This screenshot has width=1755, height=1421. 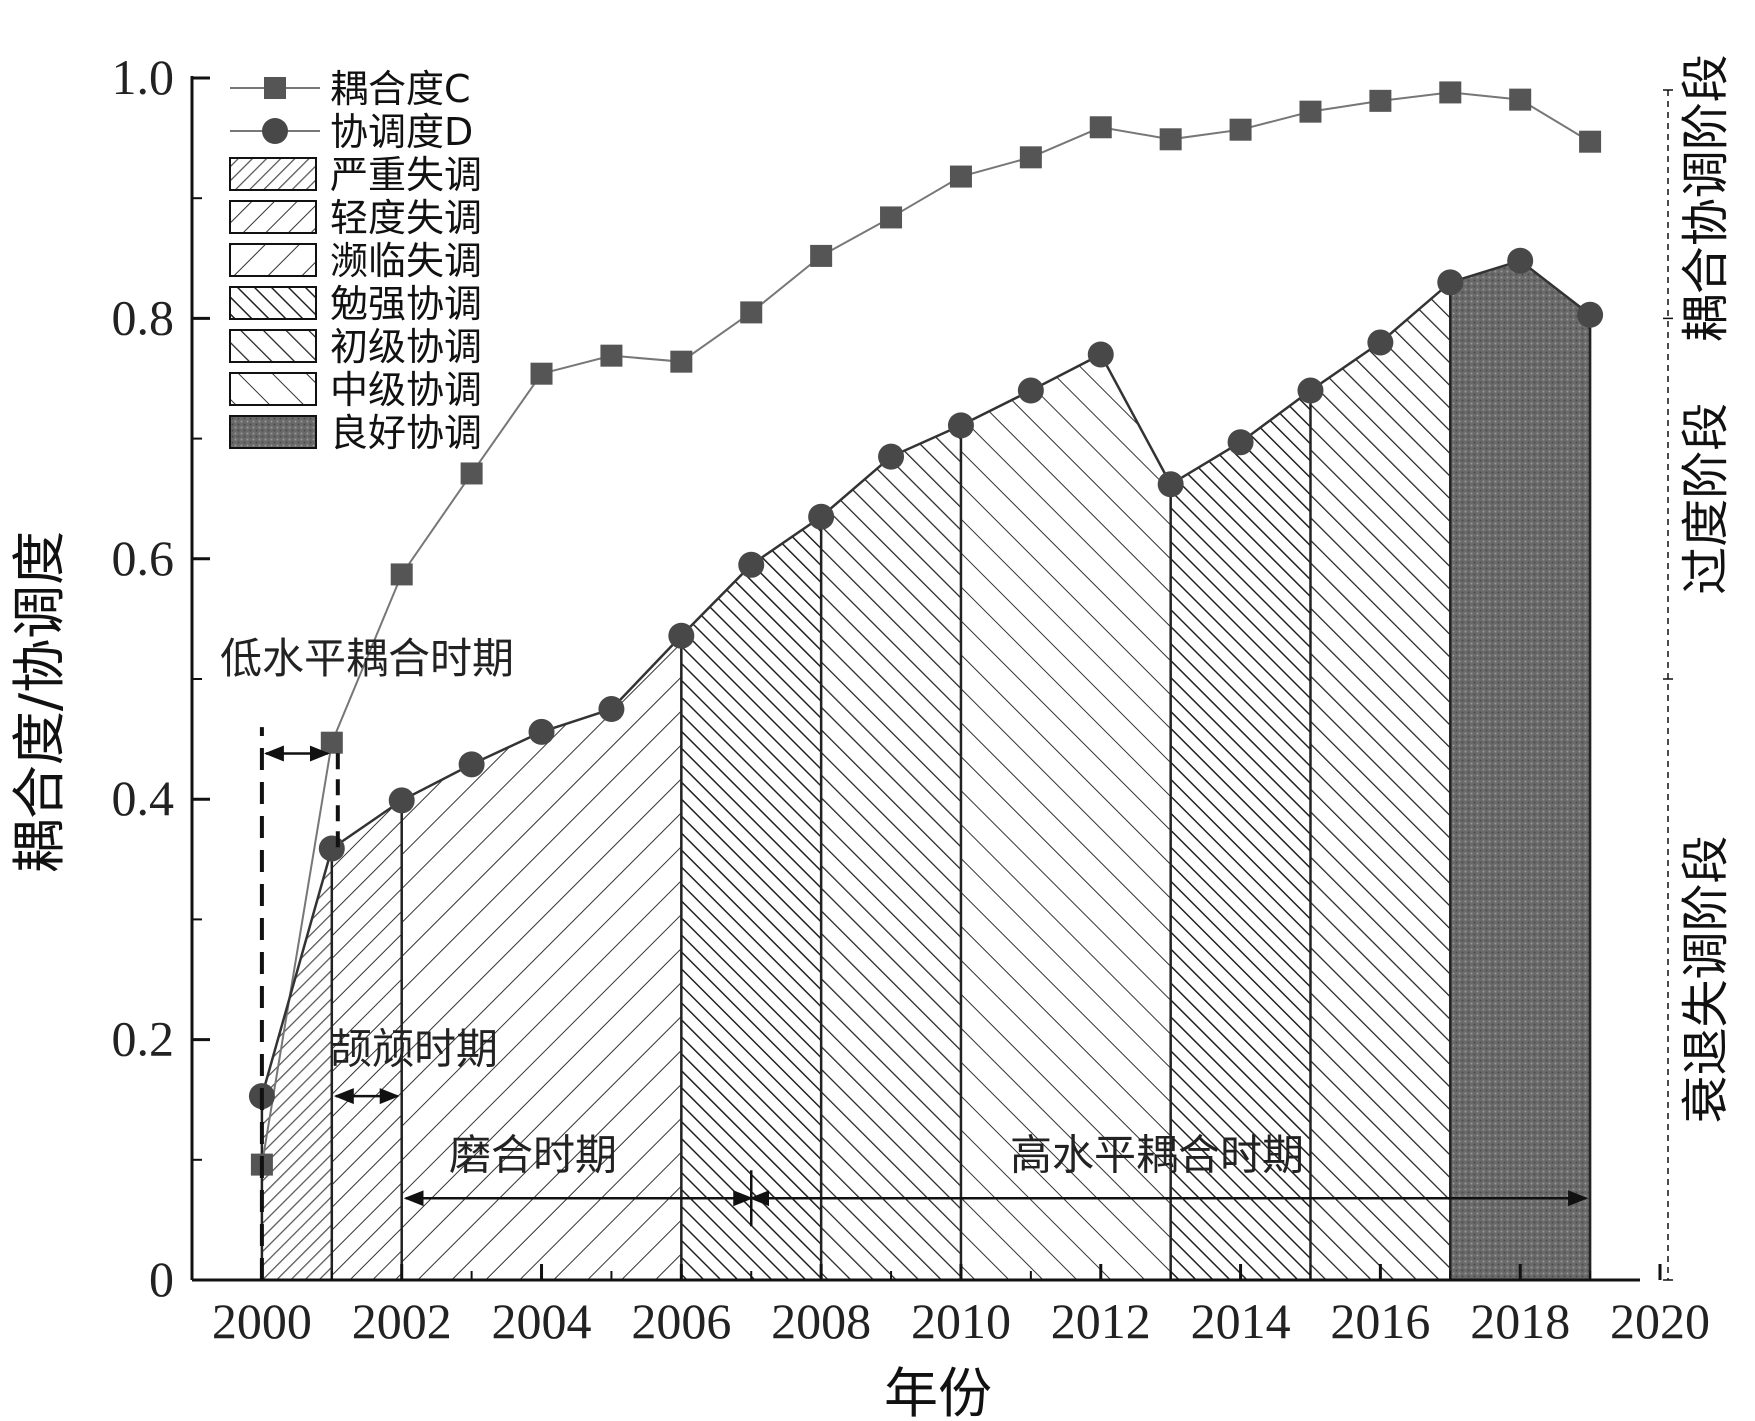 I want to click on y-tick-label: 0.8, so click(x=143, y=317).